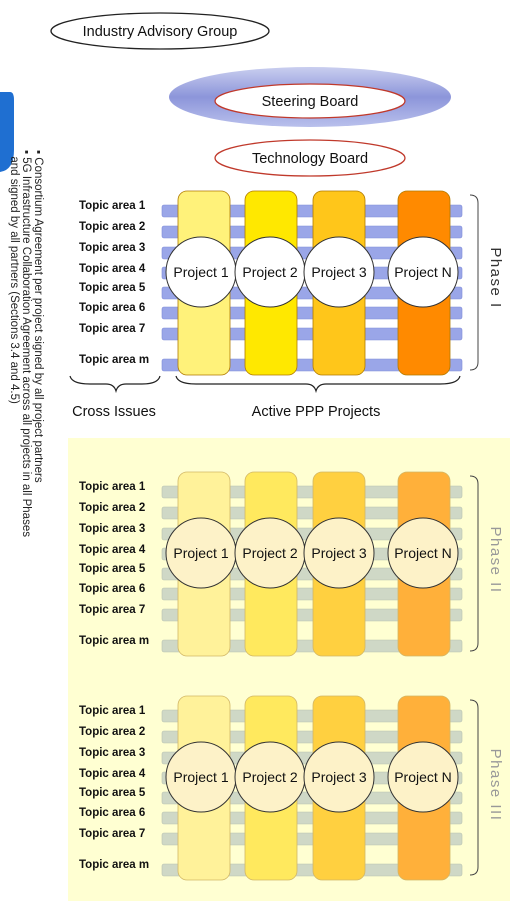 The width and height of the screenshot is (510, 901). Describe the element at coordinates (115, 384) in the screenshot. I see `cross-issues-brace` at that location.